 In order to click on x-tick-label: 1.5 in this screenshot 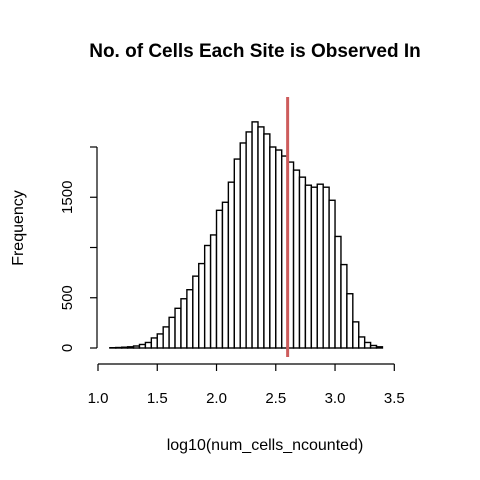, I will do `click(157, 398)`.